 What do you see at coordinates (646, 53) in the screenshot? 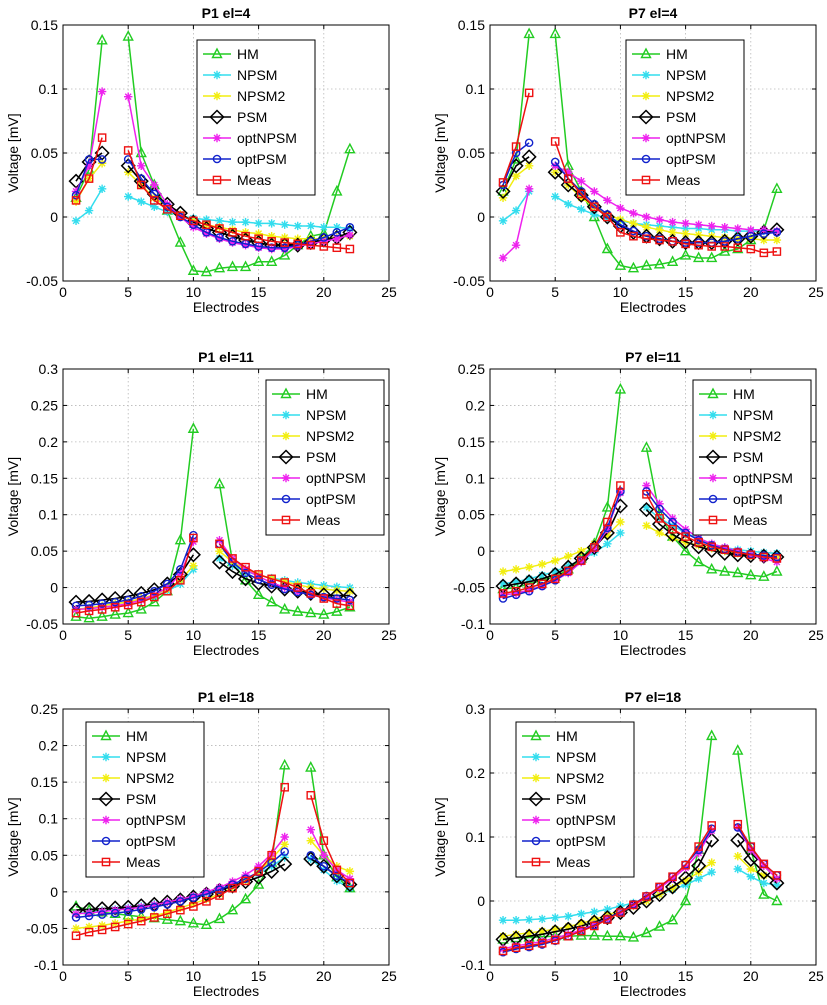
I see `legend-marker-hm` at bounding box center [646, 53].